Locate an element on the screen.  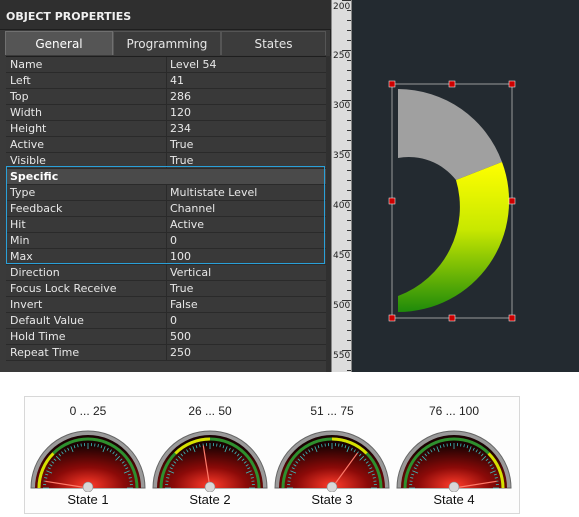
tab-states: States is located at coordinates (273, 43).